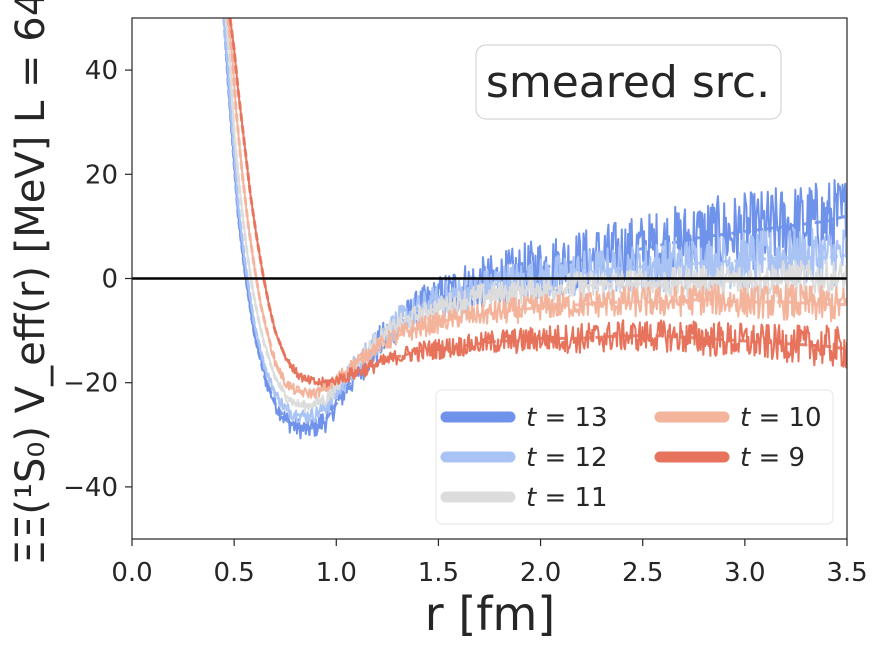  Describe the element at coordinates (131, 573) in the screenshot. I see `x-tick-label: 0.0` at that location.